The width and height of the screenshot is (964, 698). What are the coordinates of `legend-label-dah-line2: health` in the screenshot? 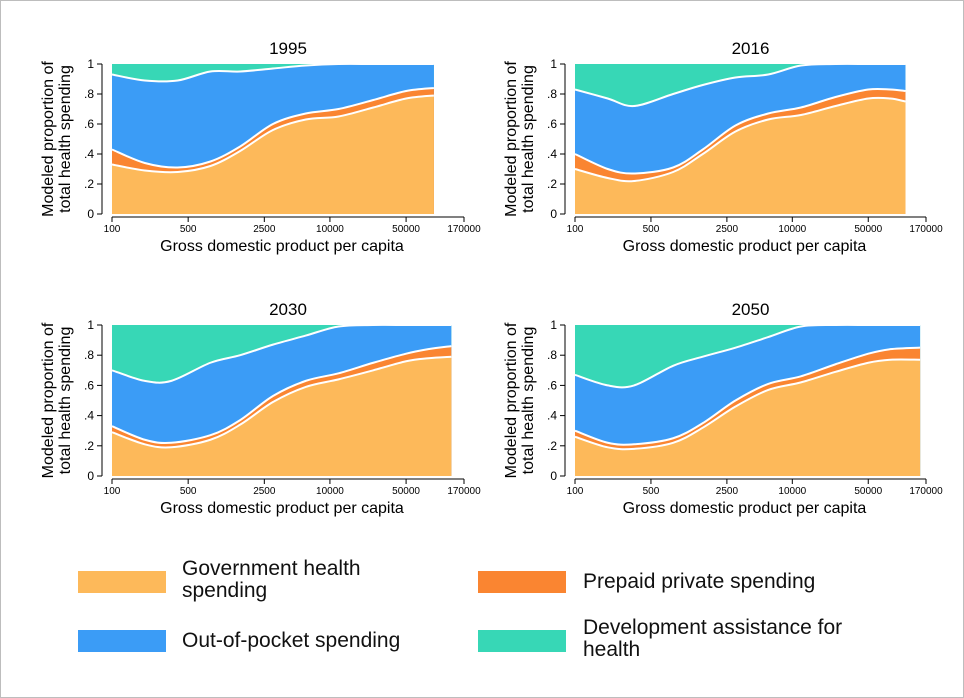 It's located at (612, 649).